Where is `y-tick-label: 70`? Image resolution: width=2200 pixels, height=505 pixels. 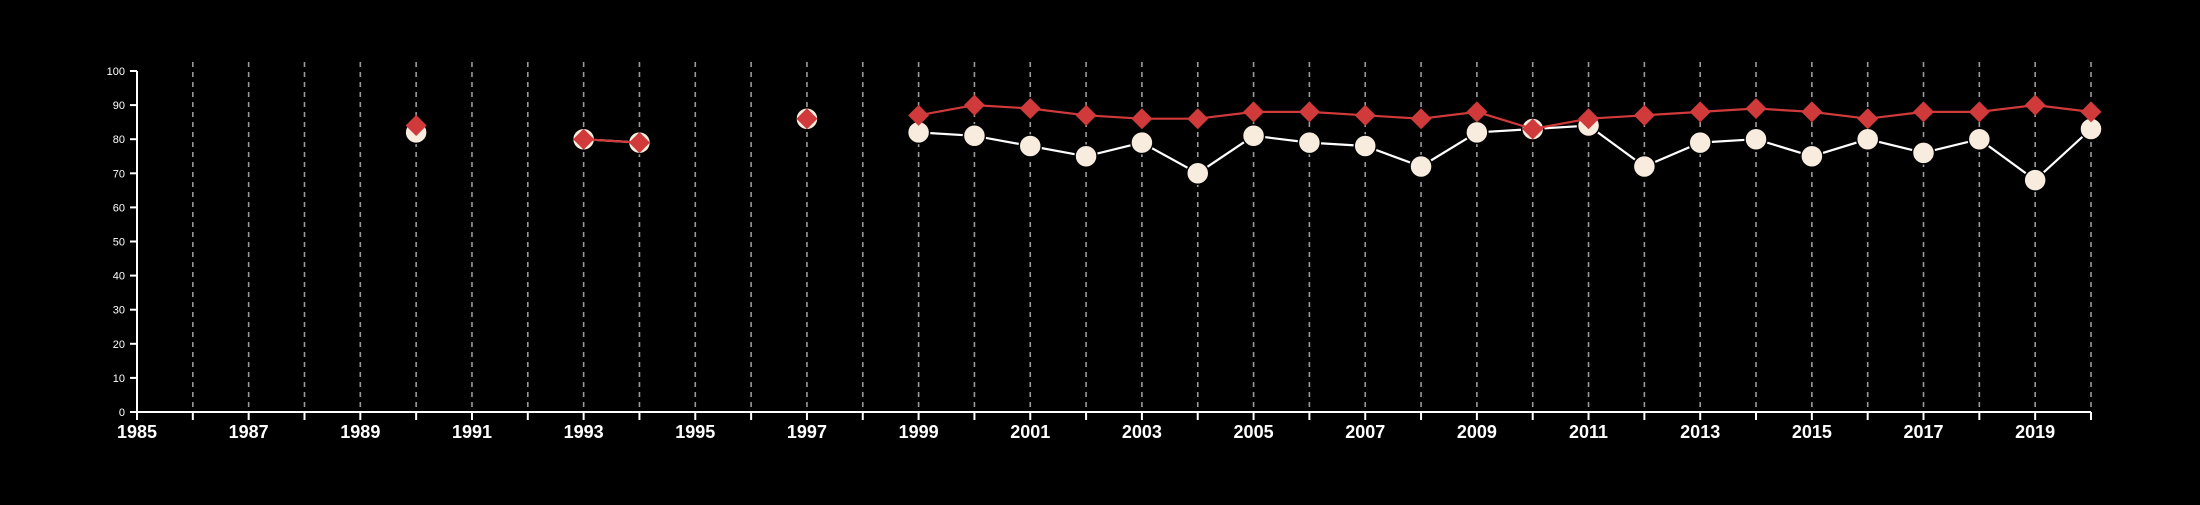
y-tick-label: 70 is located at coordinates (119, 174).